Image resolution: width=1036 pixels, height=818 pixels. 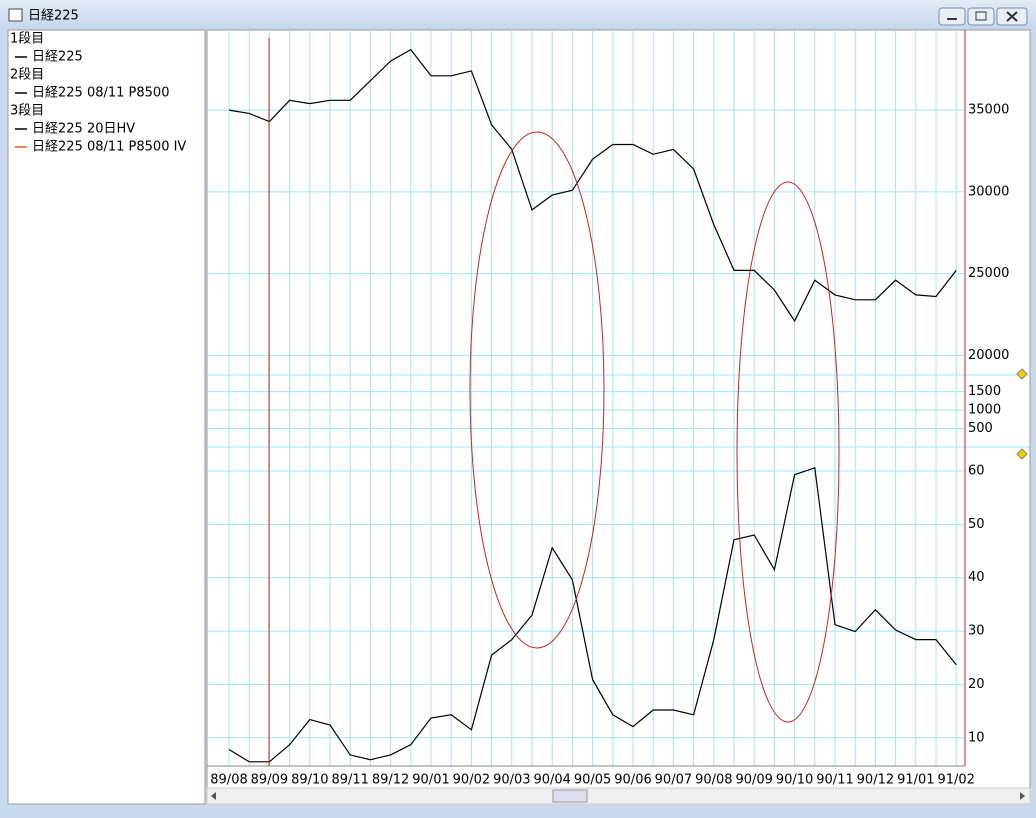 What do you see at coordinates (976, 631) in the screenshot?
I see `y-tick-label: 30` at bounding box center [976, 631].